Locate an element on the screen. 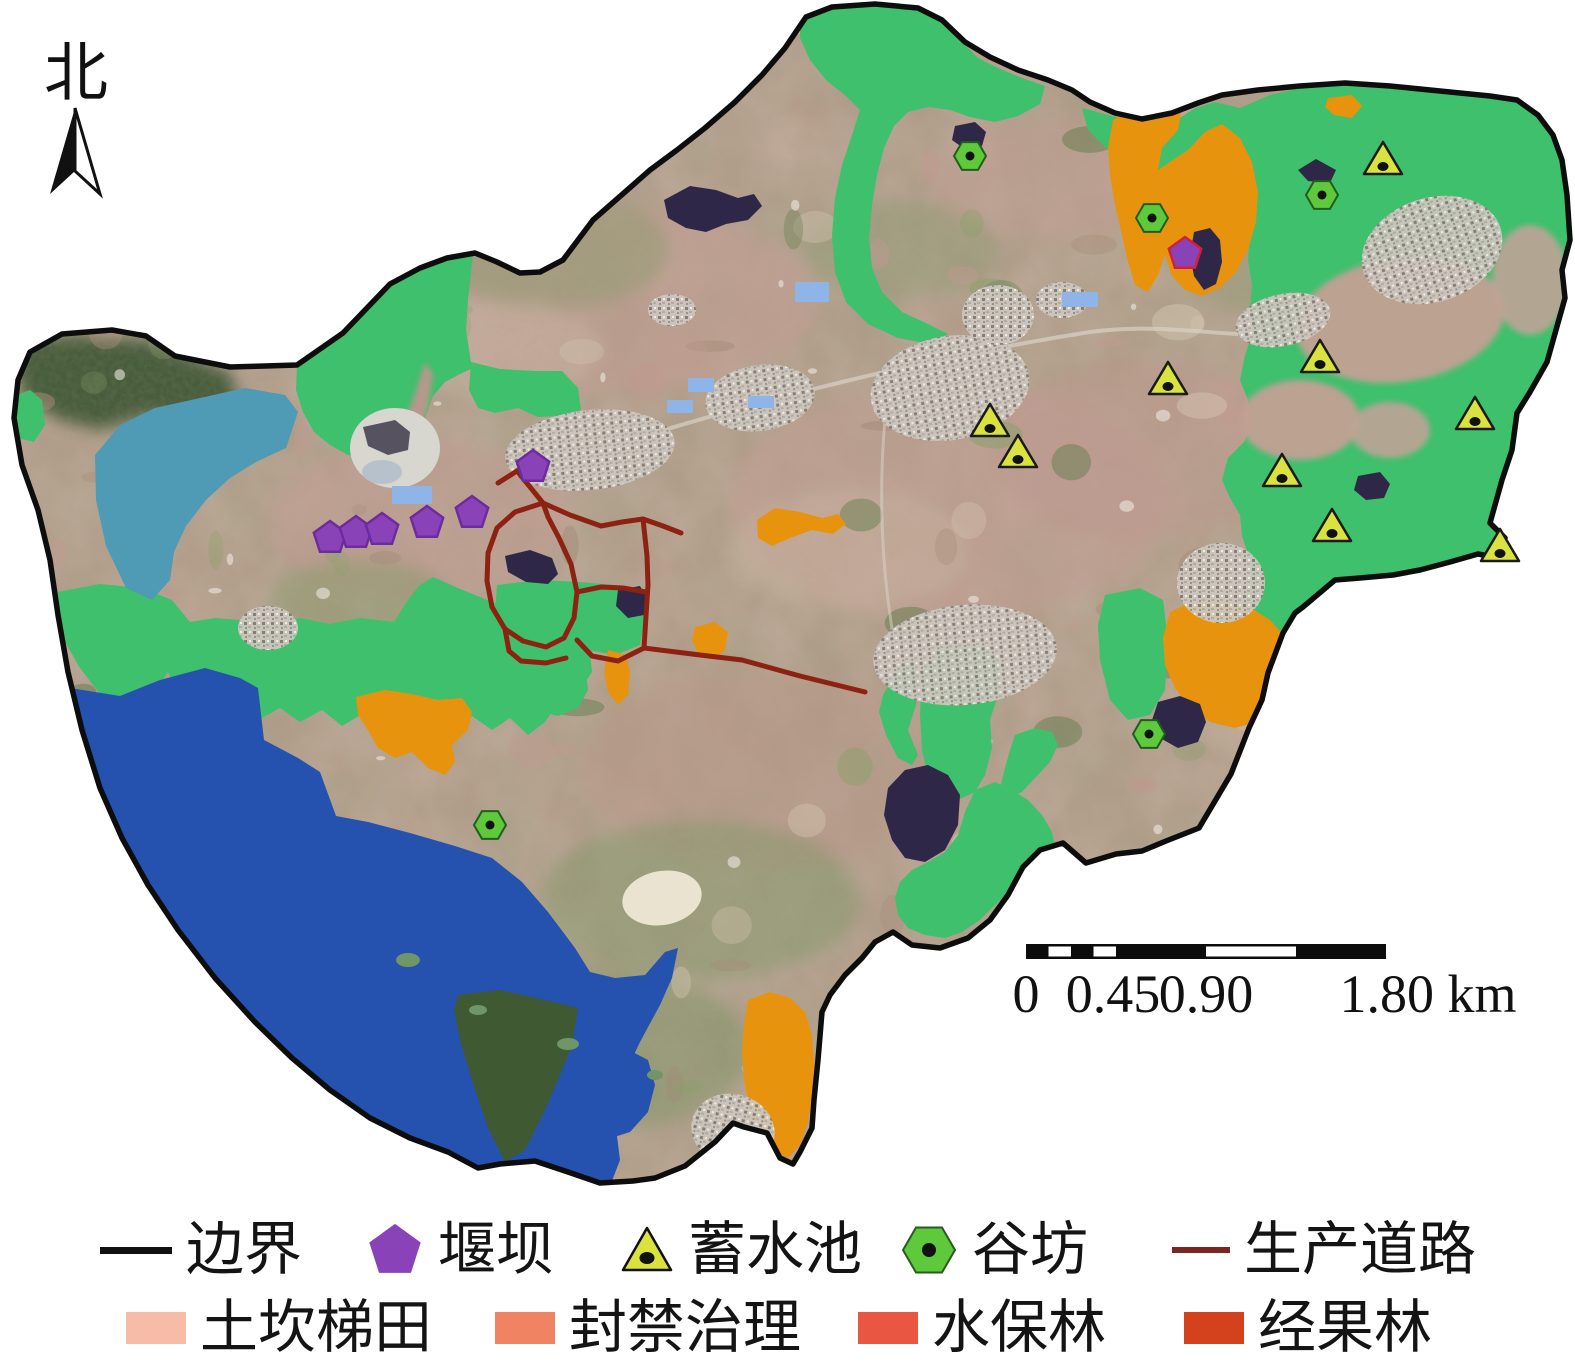 The width and height of the screenshot is (1575, 1365). legend-item-closure: 封禁治理 is located at coordinates (648, 1328).